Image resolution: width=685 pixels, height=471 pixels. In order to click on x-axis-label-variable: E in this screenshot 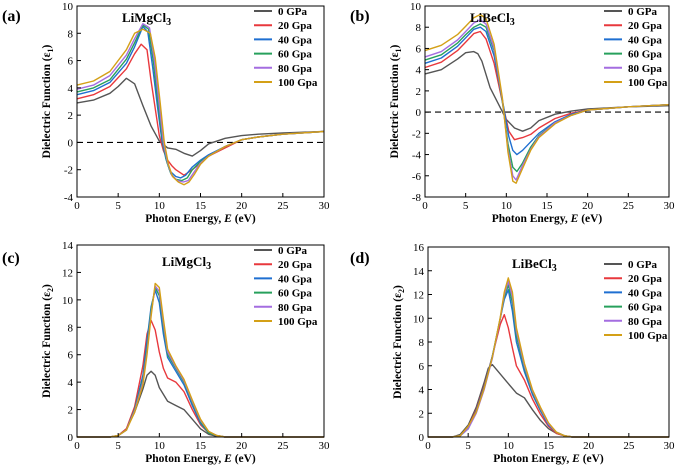, I will do `click(574, 219)`.